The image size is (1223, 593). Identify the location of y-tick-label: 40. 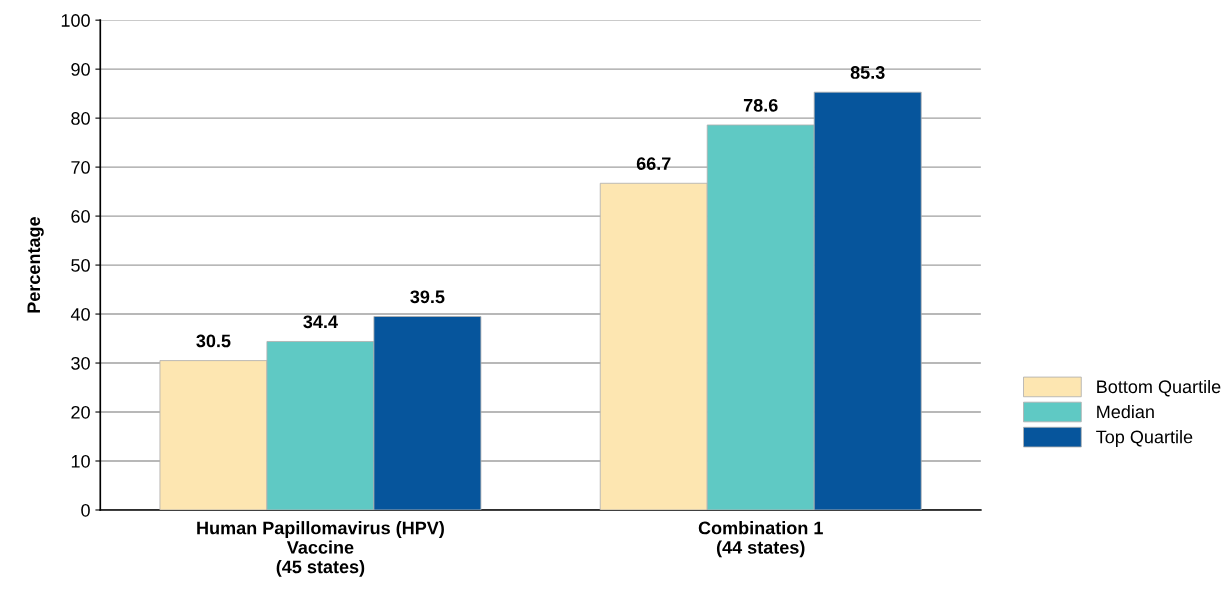
(80, 314).